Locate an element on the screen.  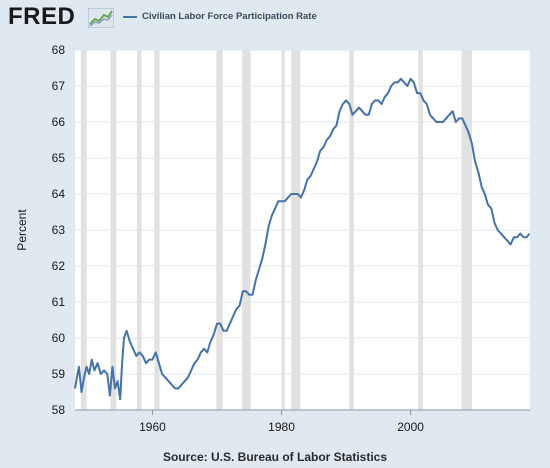
y-tick-label: 67 is located at coordinates (59, 86).